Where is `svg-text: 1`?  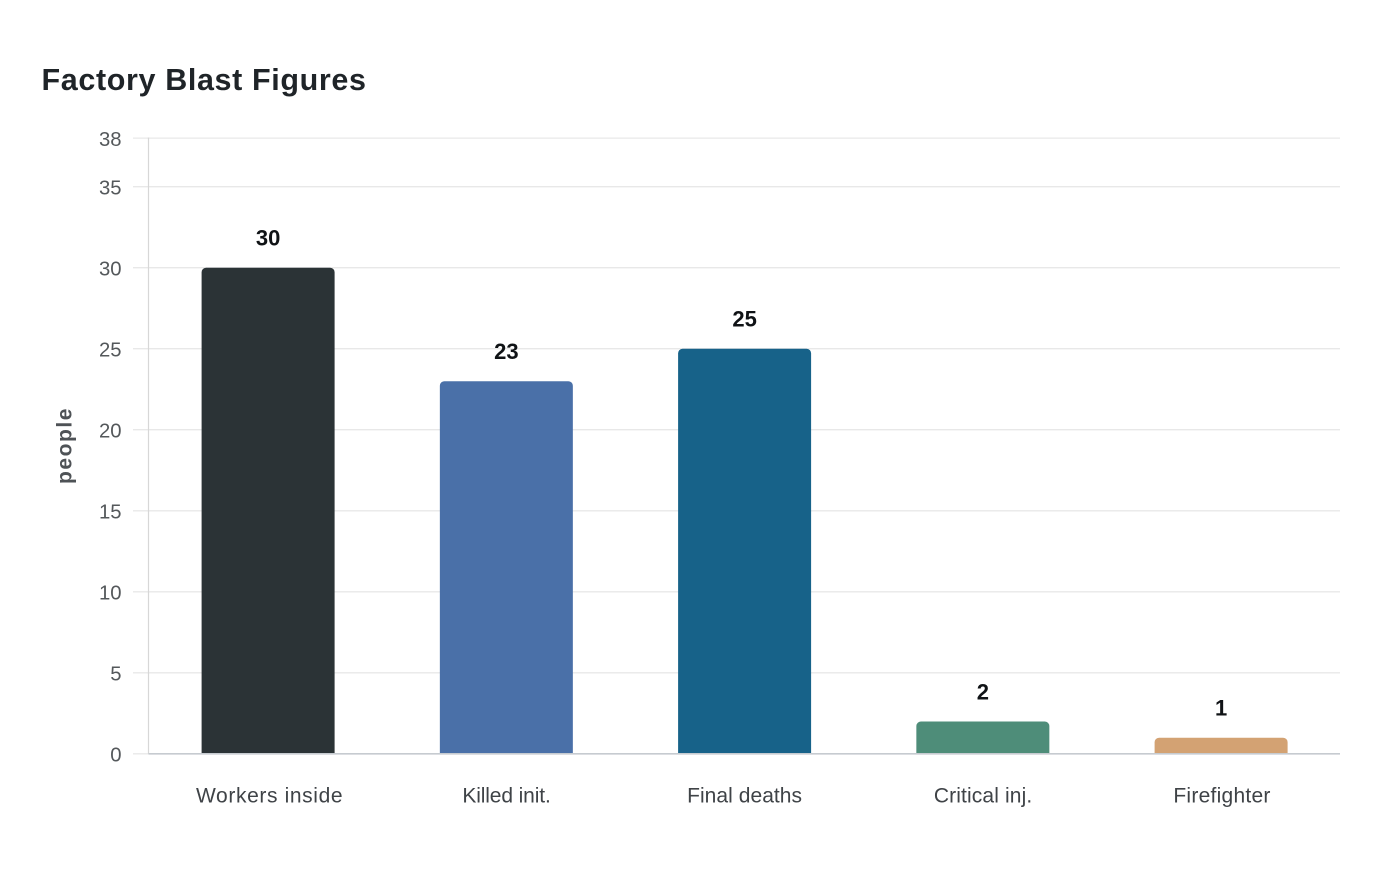 svg-text: 1 is located at coordinates (1221, 708).